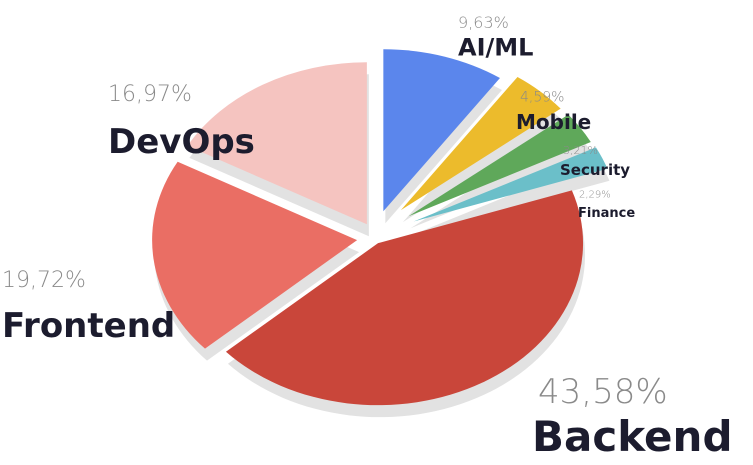 This screenshot has height=465, width=753. What do you see at coordinates (553, 122) in the screenshot?
I see `slice-label: Mobile` at bounding box center [553, 122].